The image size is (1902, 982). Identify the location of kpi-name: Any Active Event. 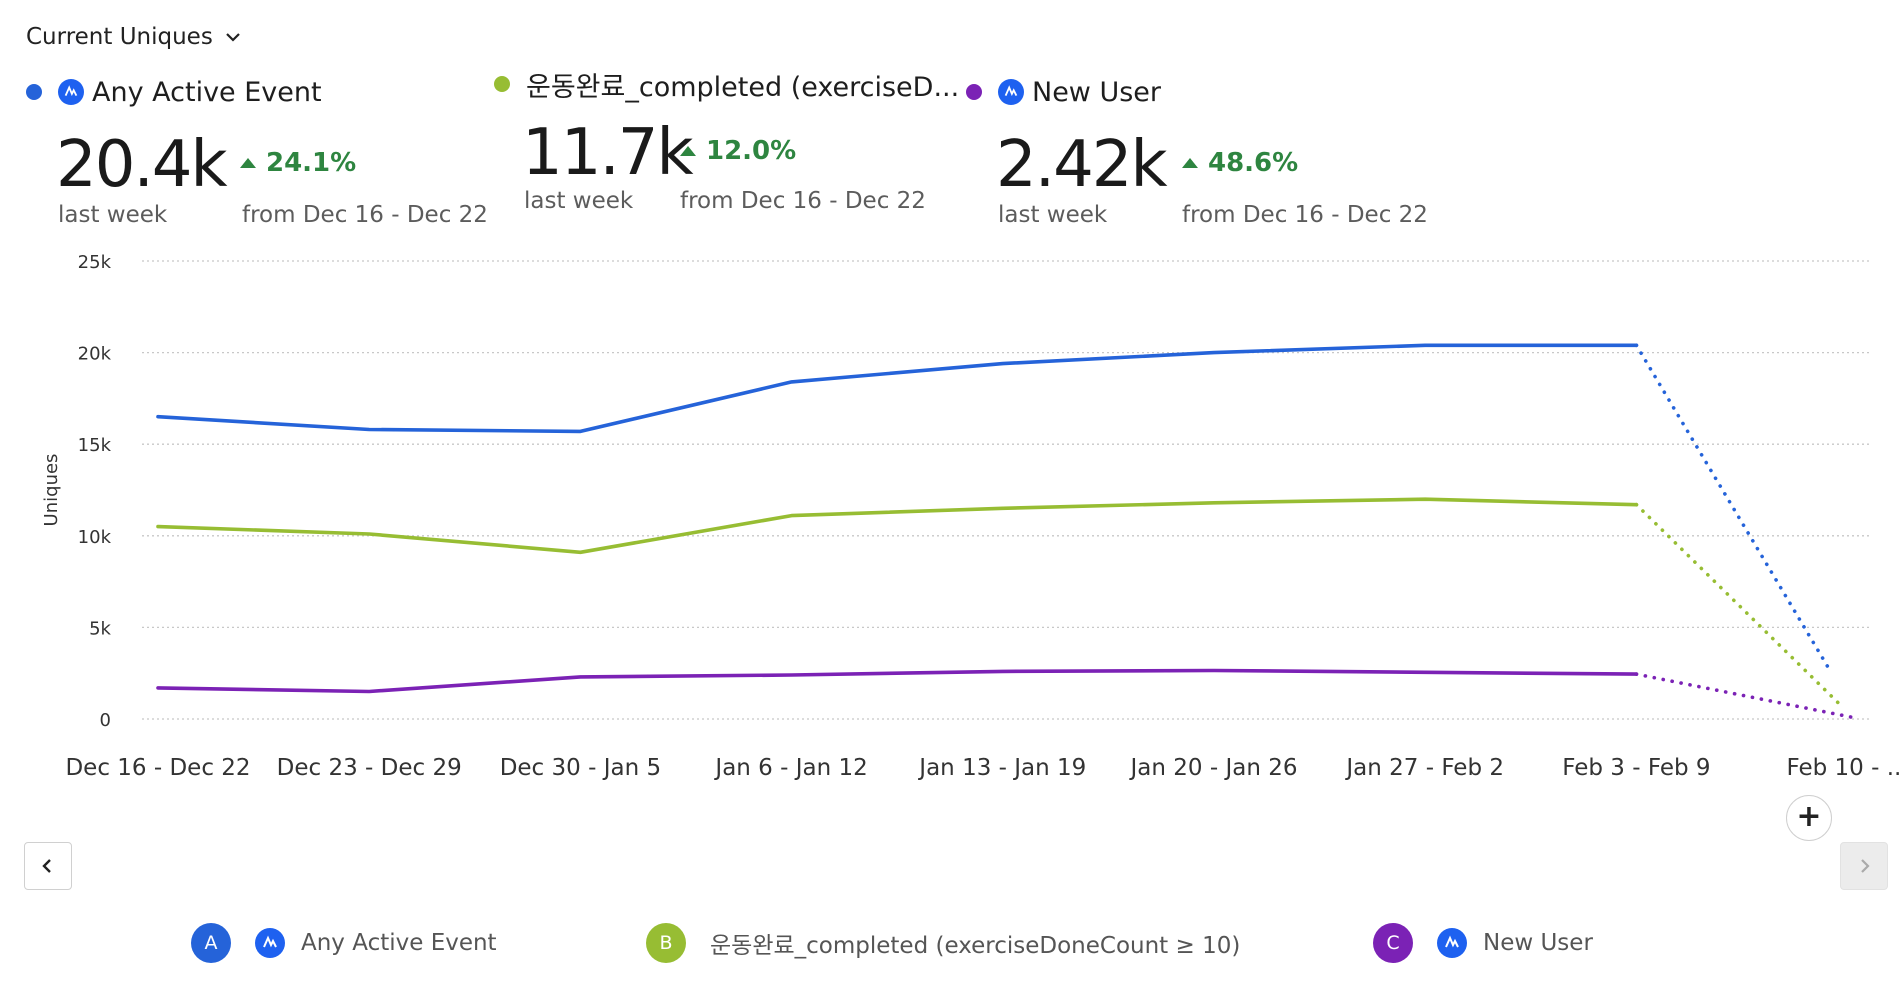
(207, 92).